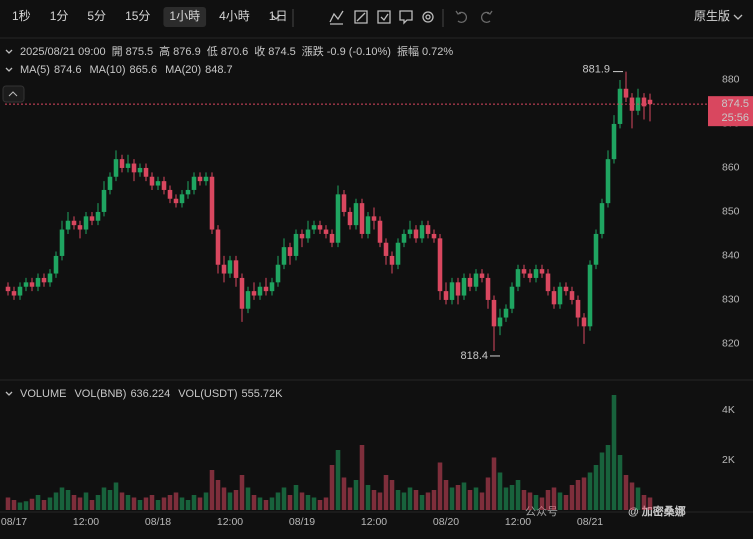 This screenshot has width=753, height=539. I want to click on version-toggle: 原生版, so click(712, 16).